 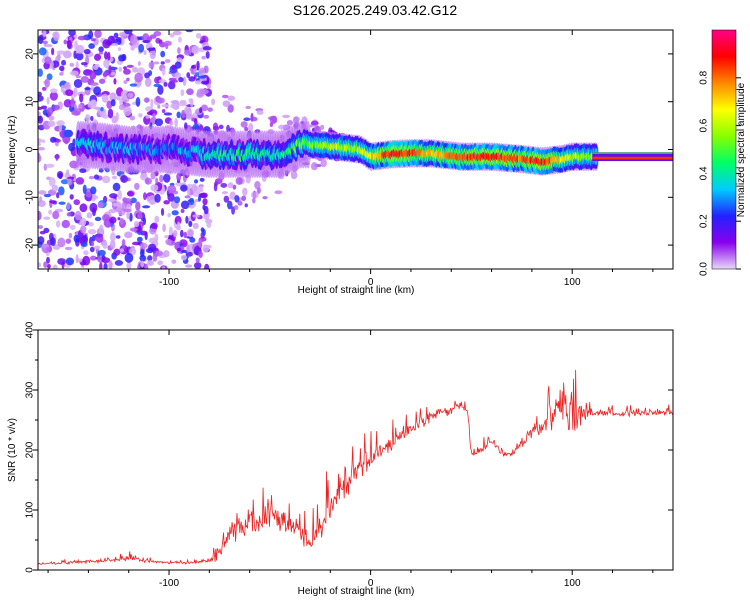 What do you see at coordinates (30, 449) in the screenshot?
I see `snr-y-tick-label: 200` at bounding box center [30, 449].